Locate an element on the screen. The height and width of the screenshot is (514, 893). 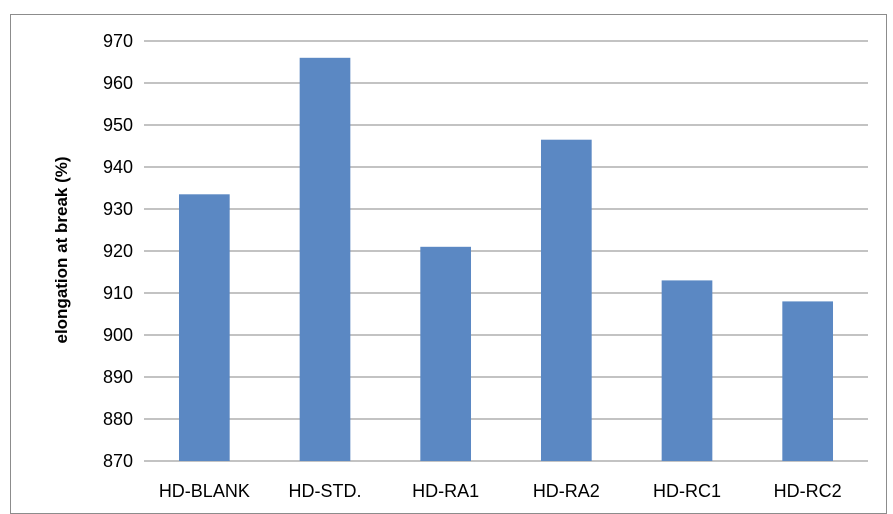
x-axis-ticks: HD-BLANK HD-STD. HD-RA1 HD-RA2 HD-RC1 HD-RC2 is located at coordinates (500, 491).